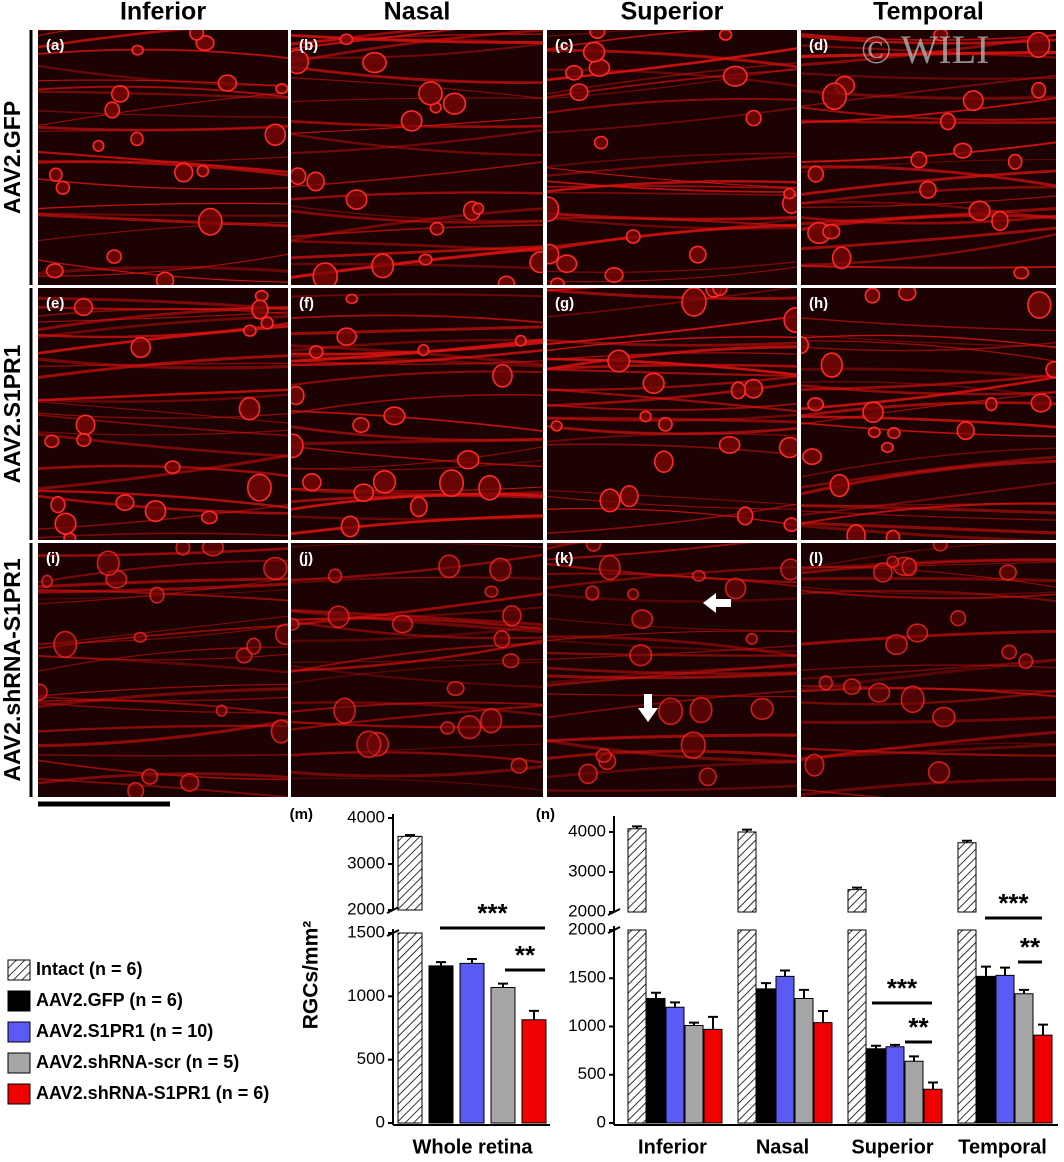 The height and width of the screenshot is (1162, 1064). What do you see at coordinates (137, 1062) in the screenshot?
I see `legend-label: AAV2.shRNA-scr (n = 5)` at bounding box center [137, 1062].